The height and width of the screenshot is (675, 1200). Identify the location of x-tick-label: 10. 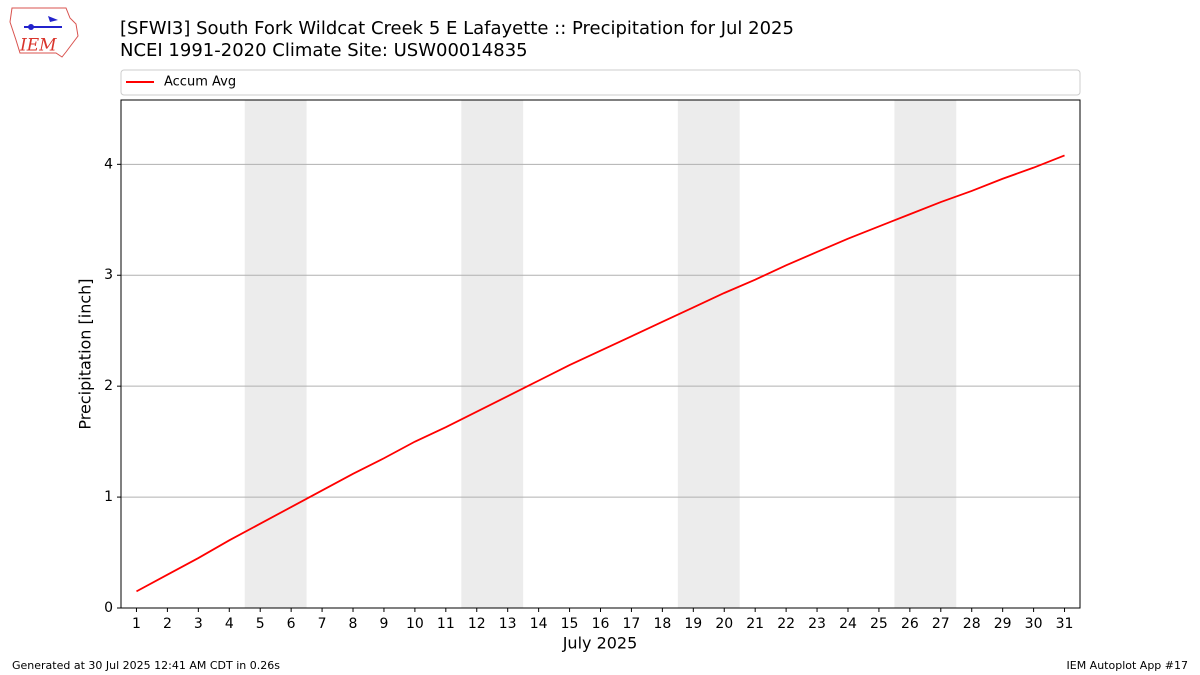
(415, 624).